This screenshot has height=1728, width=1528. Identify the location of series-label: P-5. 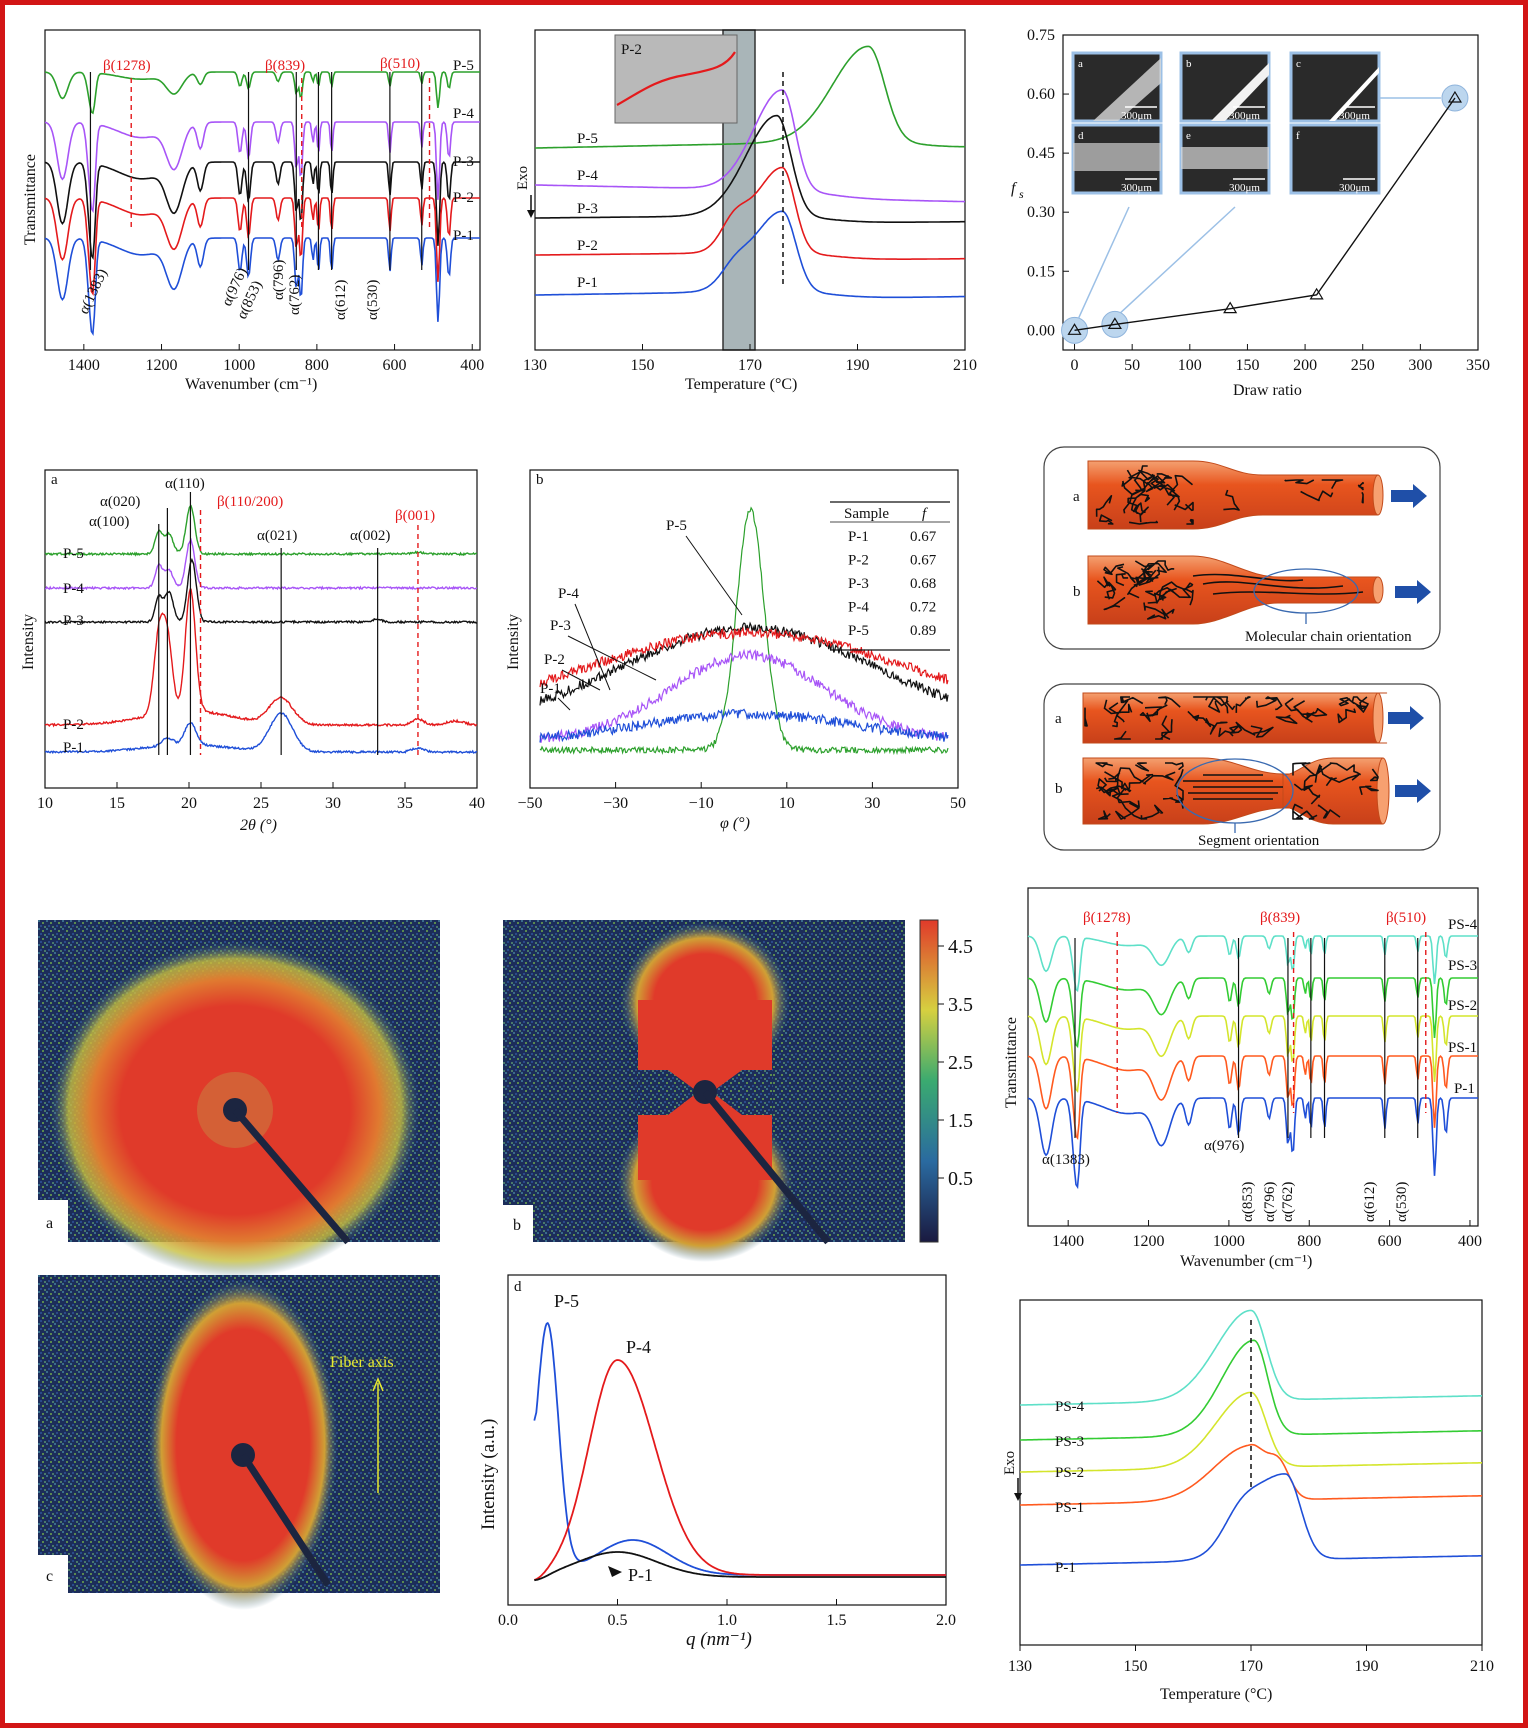
(73, 554).